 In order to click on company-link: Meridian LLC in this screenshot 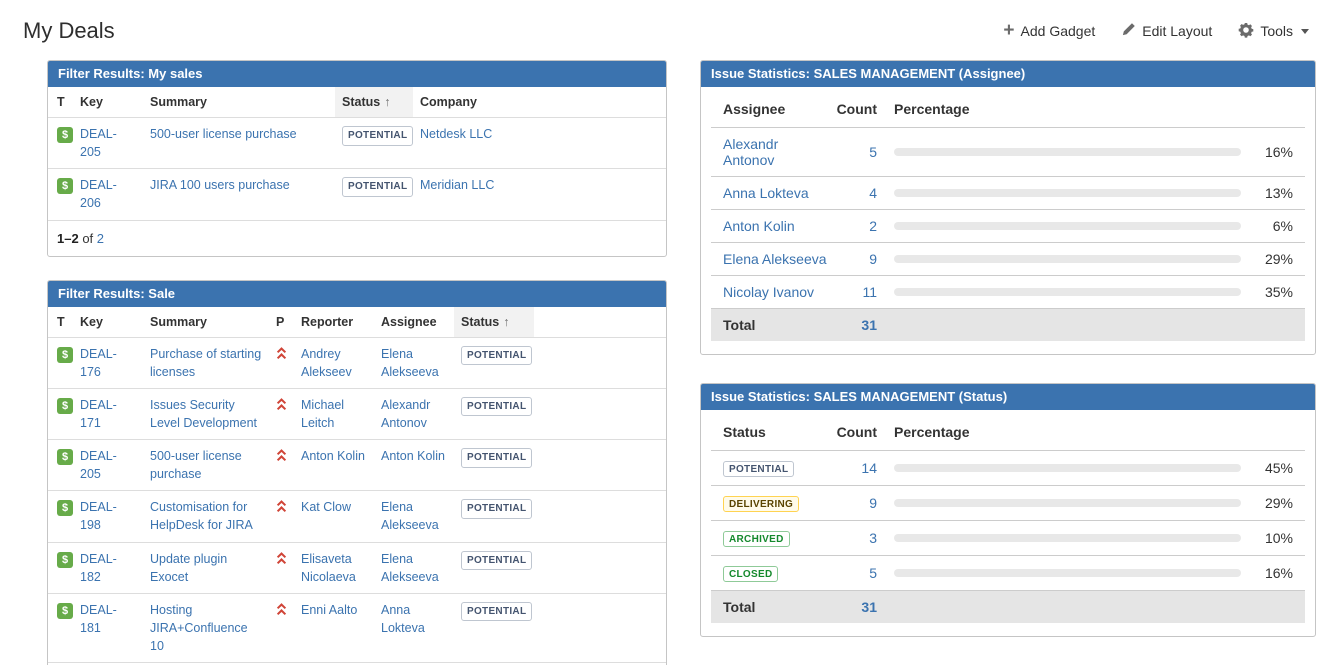, I will do `click(457, 185)`.